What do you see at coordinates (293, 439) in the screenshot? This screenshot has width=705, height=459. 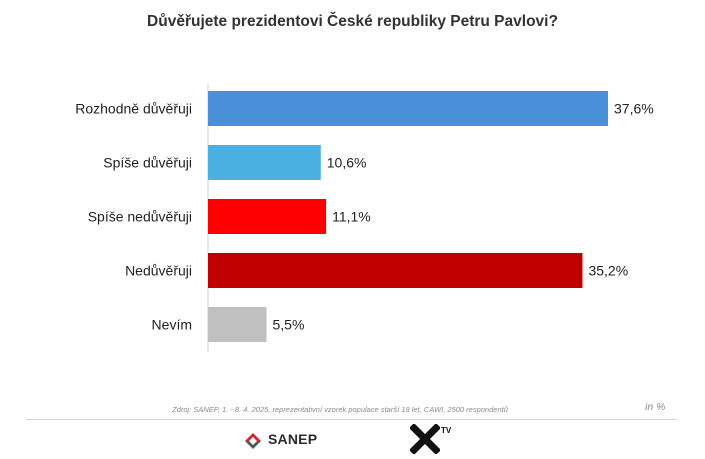 I see `sanep-logo-text: SANEP` at bounding box center [293, 439].